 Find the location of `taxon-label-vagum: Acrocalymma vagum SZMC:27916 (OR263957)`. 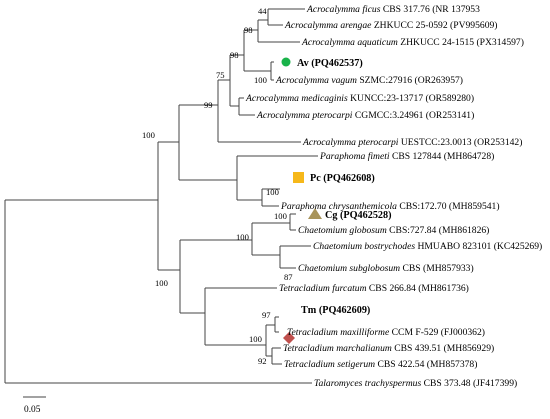

taxon-label-vagum: Acrocalymma vagum SZMC:27916 (OR263957) is located at coordinates (369, 80).